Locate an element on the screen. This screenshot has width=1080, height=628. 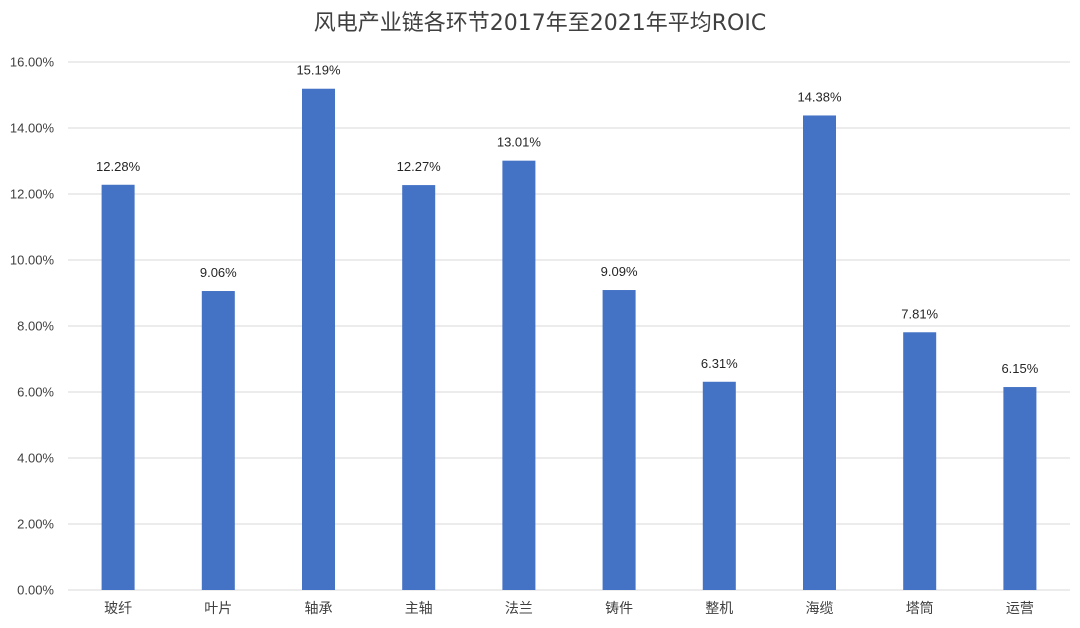
x-category-label: 法兰 is located at coordinates (519, 609).